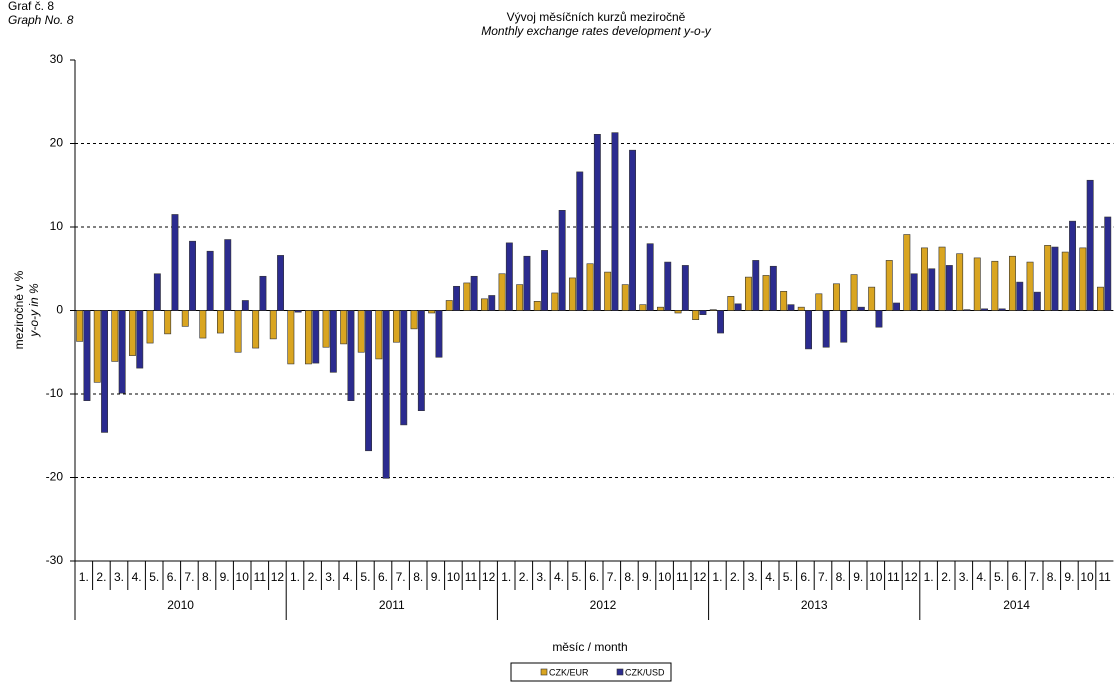 This screenshot has height=688, width=1115. Describe the element at coordinates (19, 309) in the screenshot. I see `y-axis-label: meziročně v %` at that location.